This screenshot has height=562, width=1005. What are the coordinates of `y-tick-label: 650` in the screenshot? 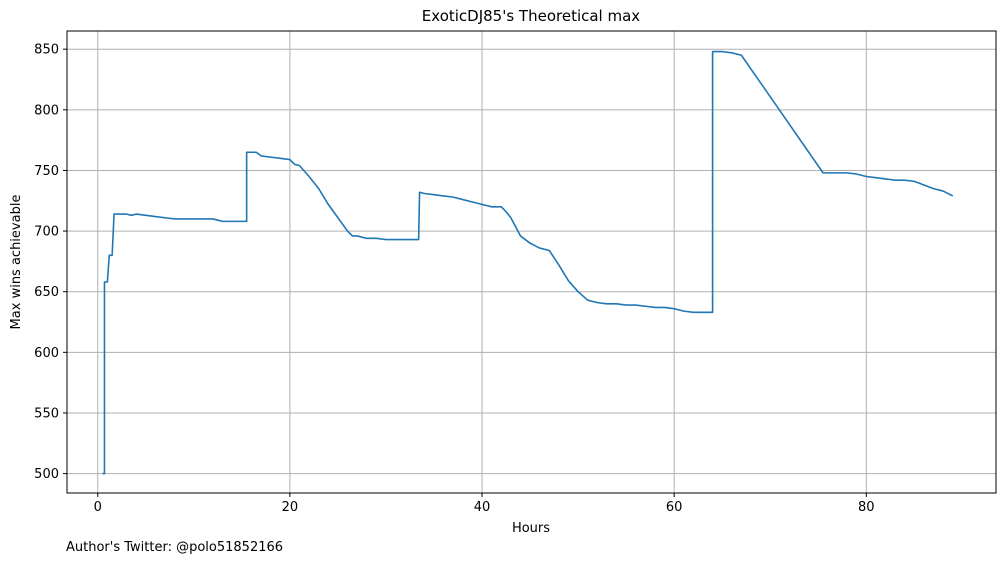 It's located at (46, 292).